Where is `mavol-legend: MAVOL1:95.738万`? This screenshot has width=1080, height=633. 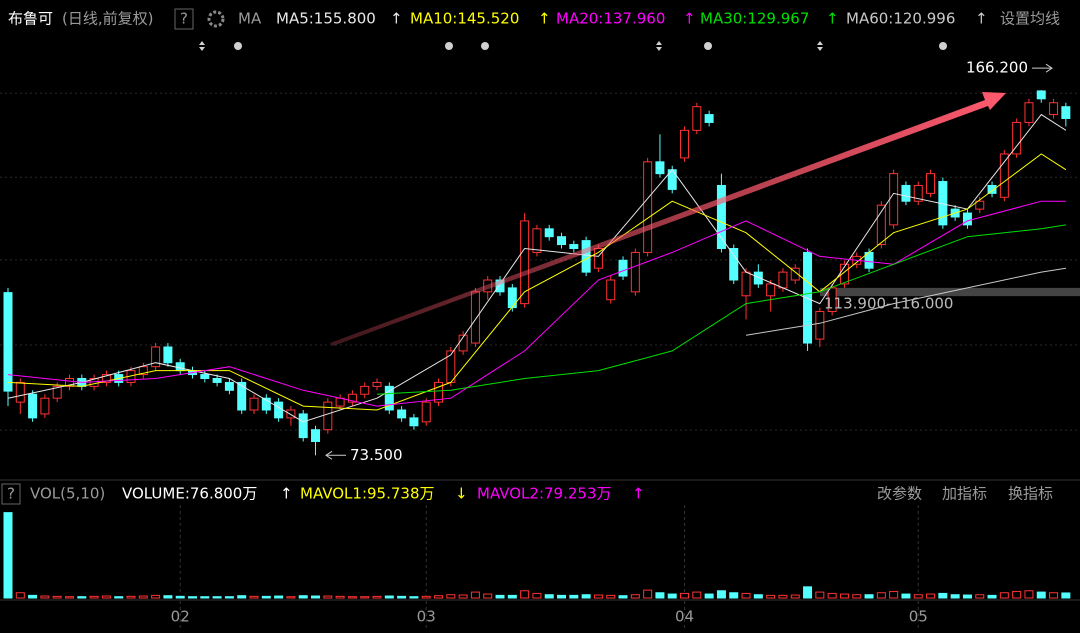 mavol-legend: MAVOL1:95.738万 is located at coordinates (367, 494).